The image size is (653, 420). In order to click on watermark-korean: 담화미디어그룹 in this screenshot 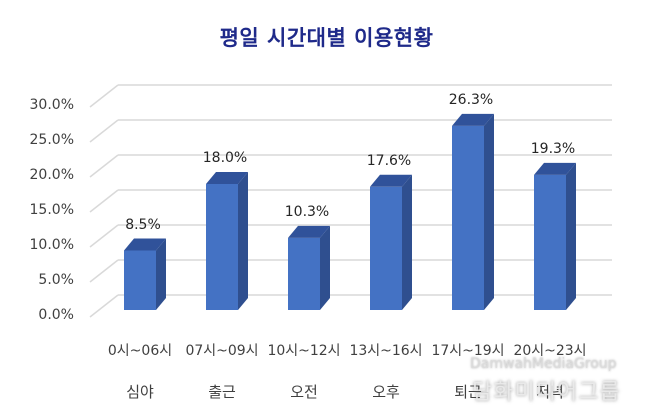, I will do `click(546, 392)`.